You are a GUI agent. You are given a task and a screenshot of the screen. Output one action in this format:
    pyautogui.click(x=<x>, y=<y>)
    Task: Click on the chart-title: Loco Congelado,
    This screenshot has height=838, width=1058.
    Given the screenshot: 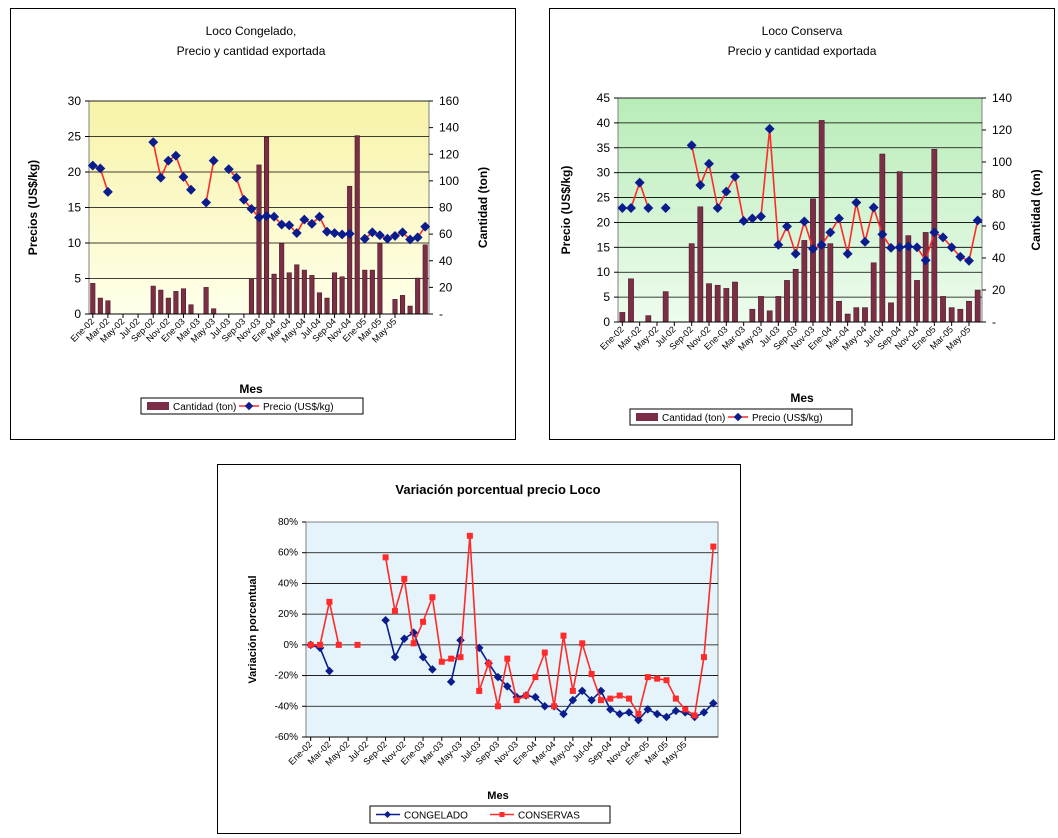 What is the action you would take?
    pyautogui.click(x=251, y=31)
    